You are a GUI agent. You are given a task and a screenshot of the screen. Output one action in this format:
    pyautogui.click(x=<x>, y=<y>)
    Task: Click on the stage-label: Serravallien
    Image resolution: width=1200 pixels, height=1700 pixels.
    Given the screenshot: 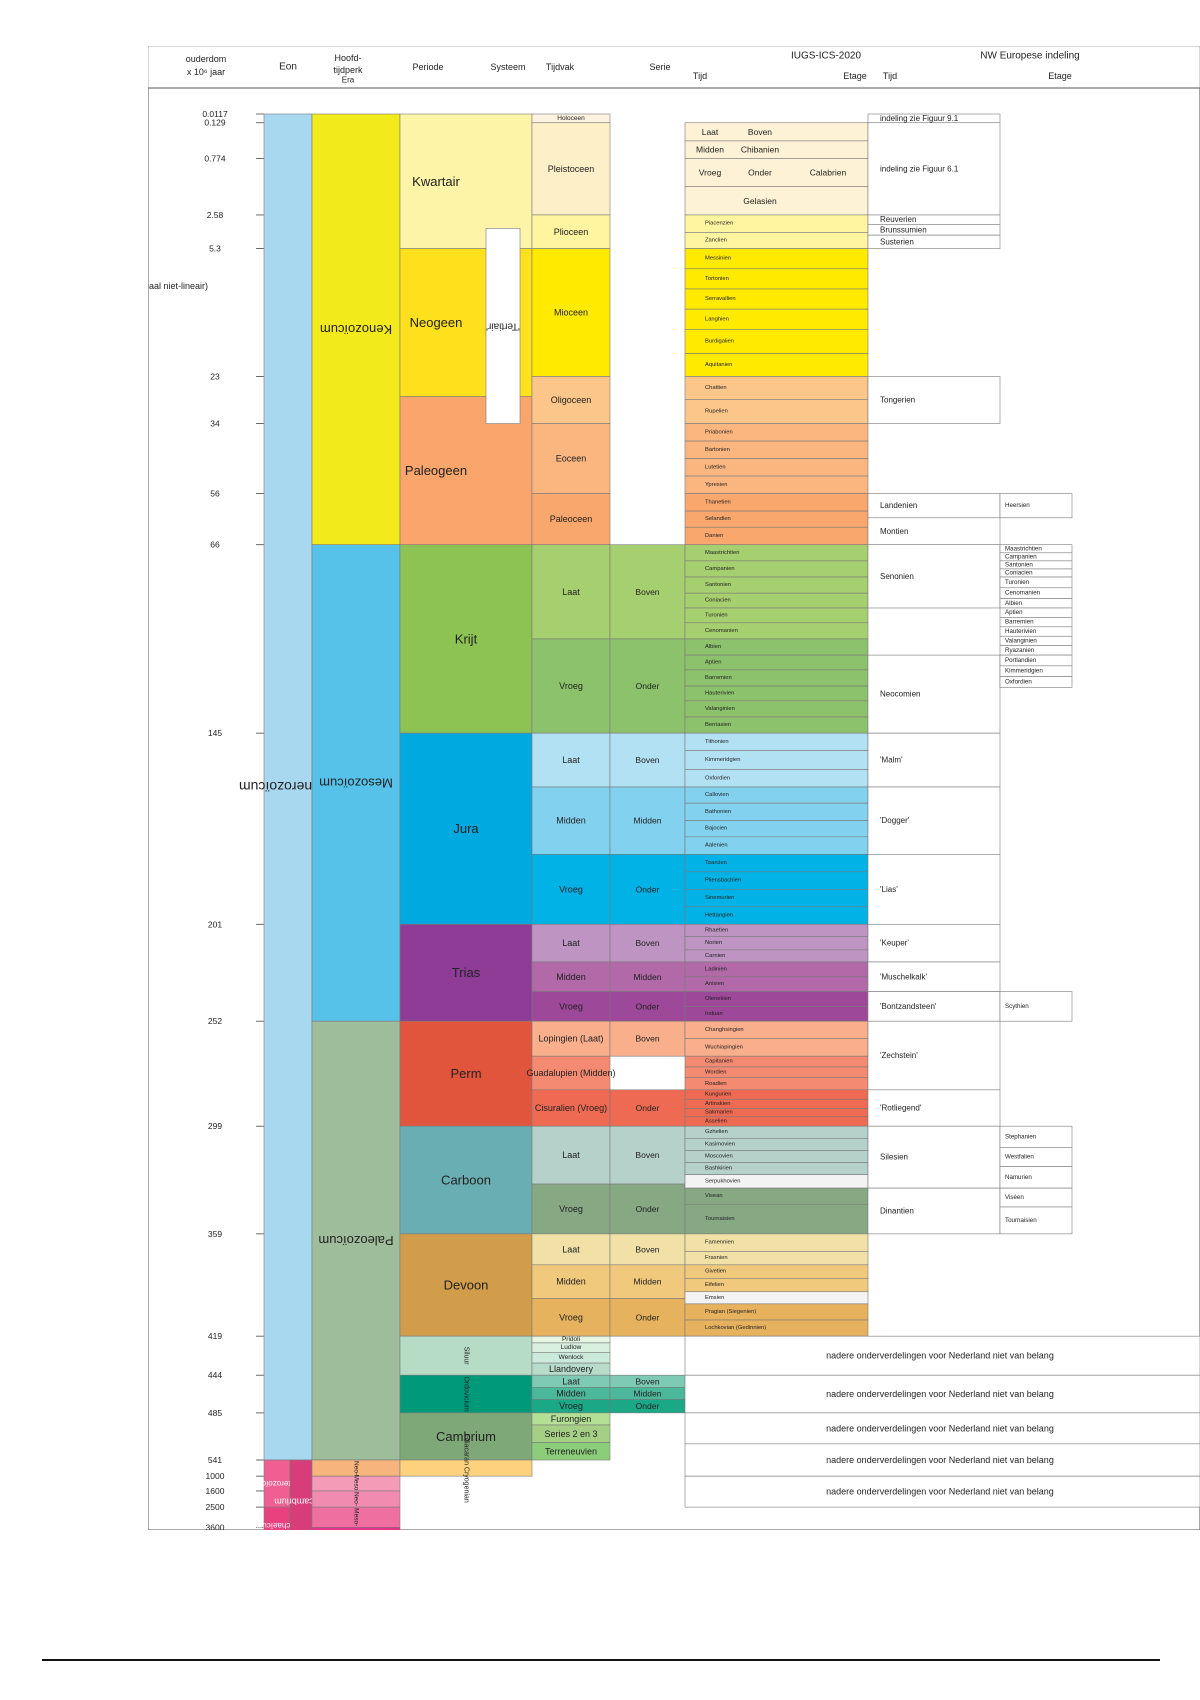 What is the action you would take?
    pyautogui.click(x=720, y=299)
    